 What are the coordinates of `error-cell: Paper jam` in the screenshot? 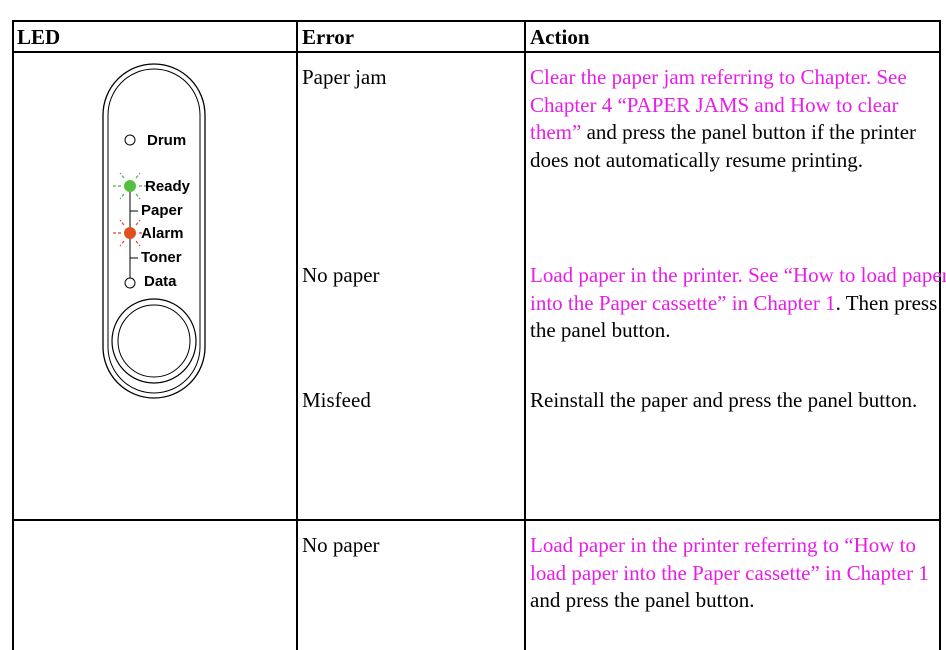 It's located at (344, 77).